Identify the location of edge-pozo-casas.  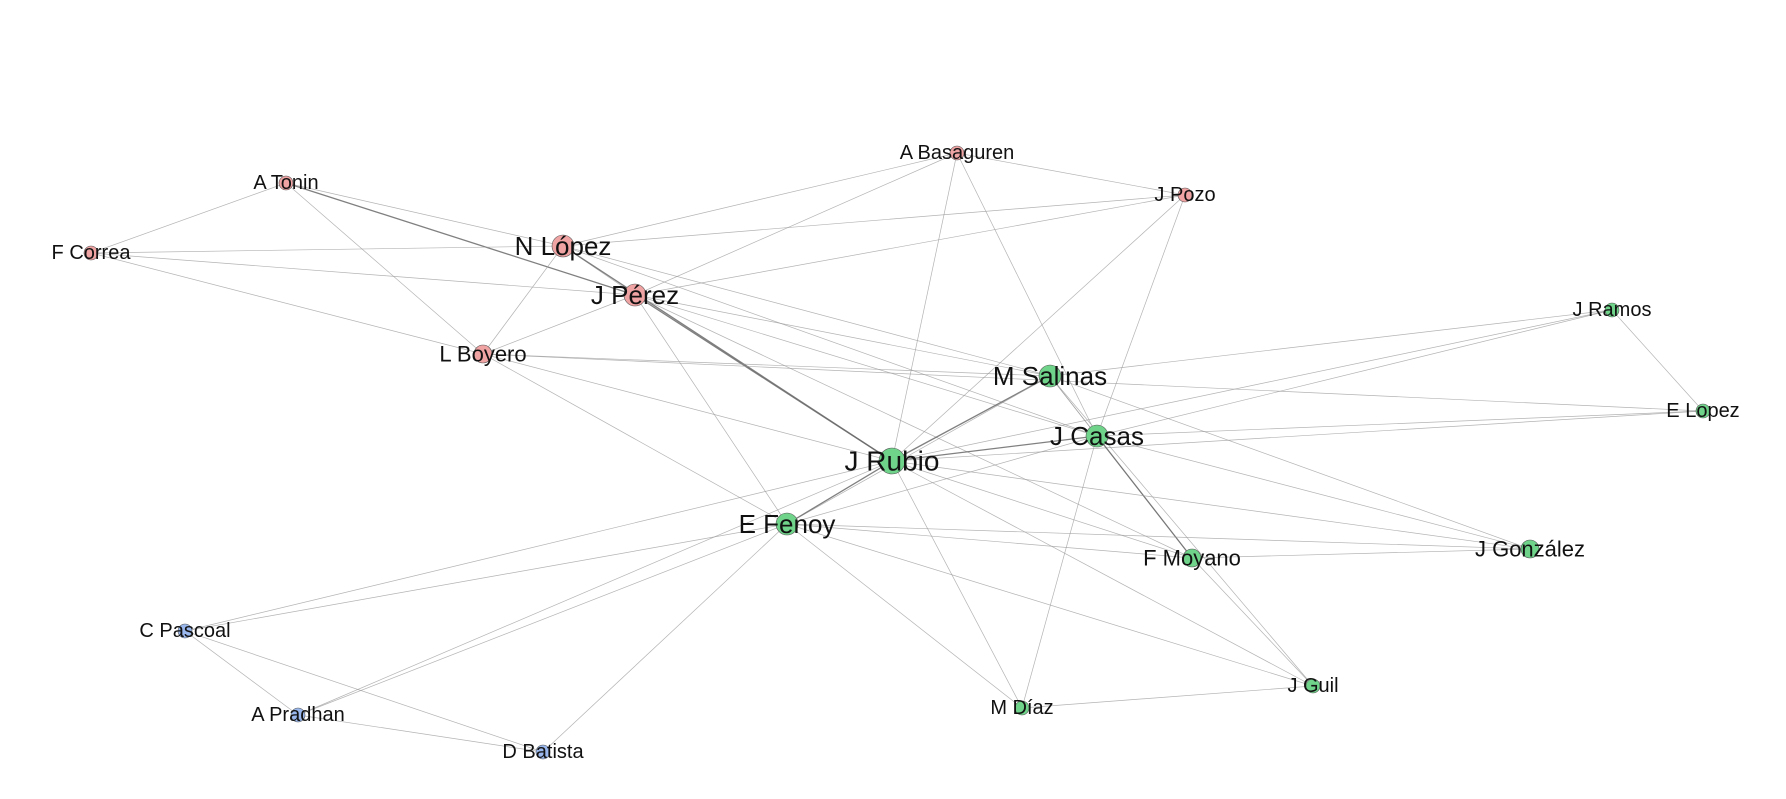
(1141, 315).